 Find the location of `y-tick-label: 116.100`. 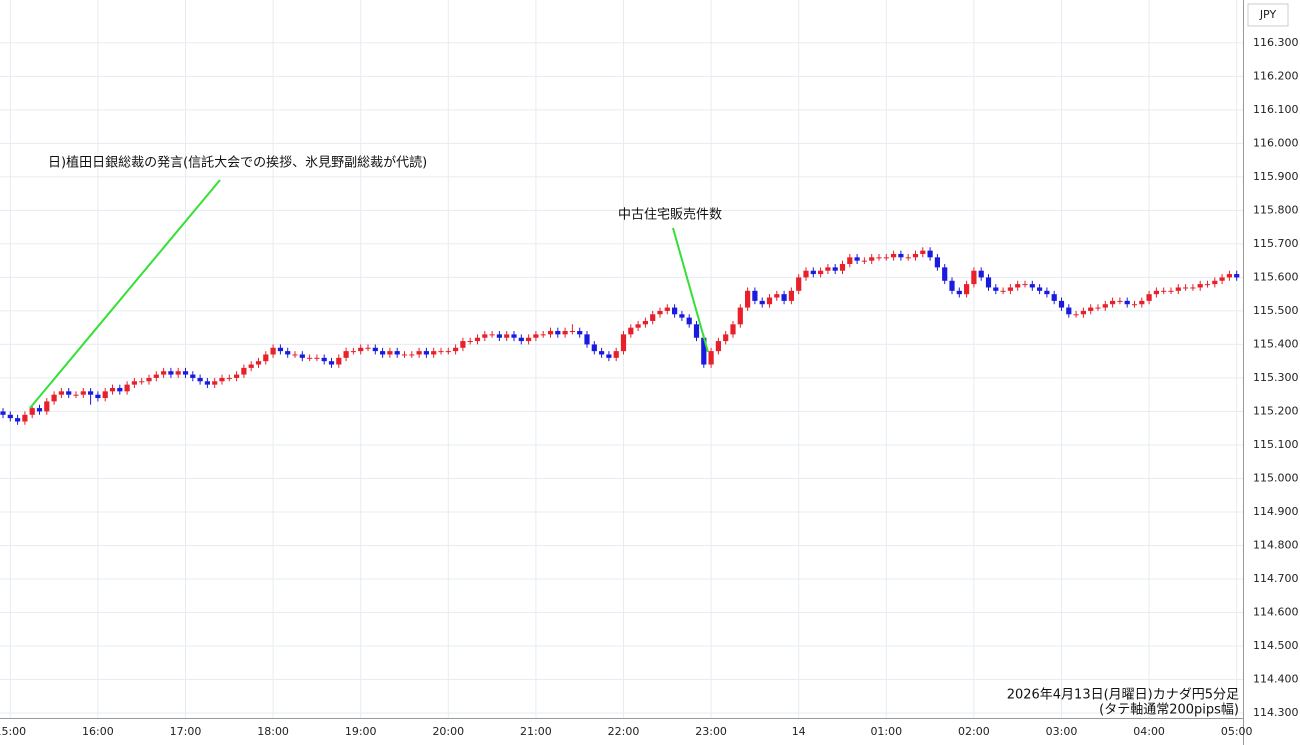

y-tick-label: 116.100 is located at coordinates (1276, 109).